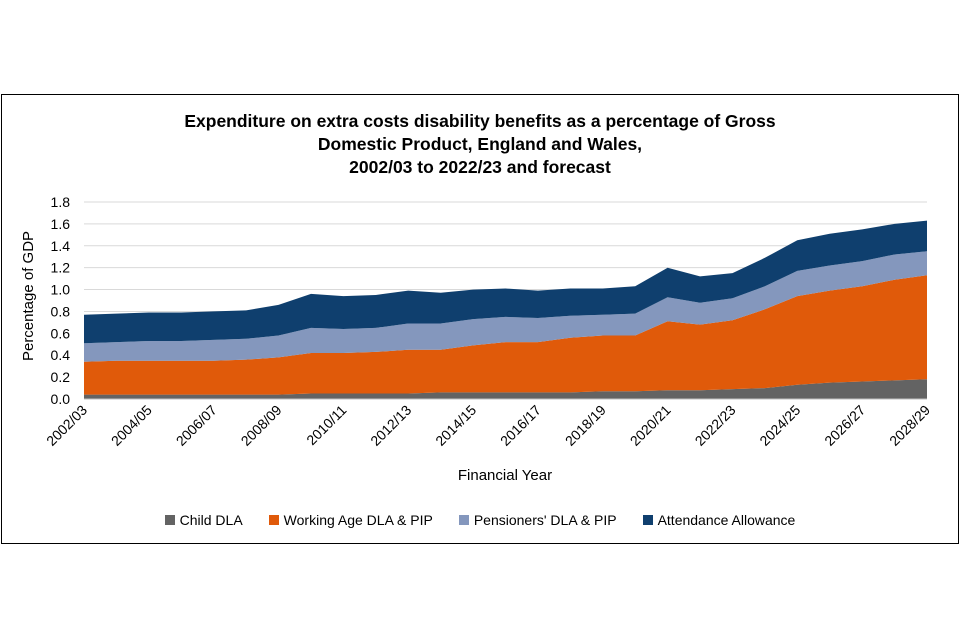  What do you see at coordinates (505, 475) in the screenshot?
I see `x-axis-label: Financial Year` at bounding box center [505, 475].